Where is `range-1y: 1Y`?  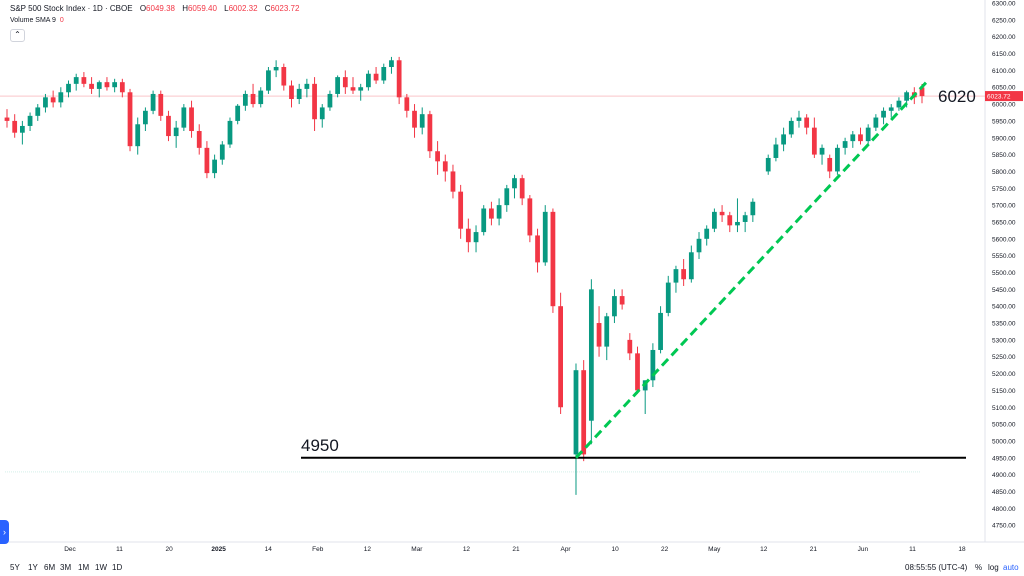 range-1y: 1Y is located at coordinates (33, 567).